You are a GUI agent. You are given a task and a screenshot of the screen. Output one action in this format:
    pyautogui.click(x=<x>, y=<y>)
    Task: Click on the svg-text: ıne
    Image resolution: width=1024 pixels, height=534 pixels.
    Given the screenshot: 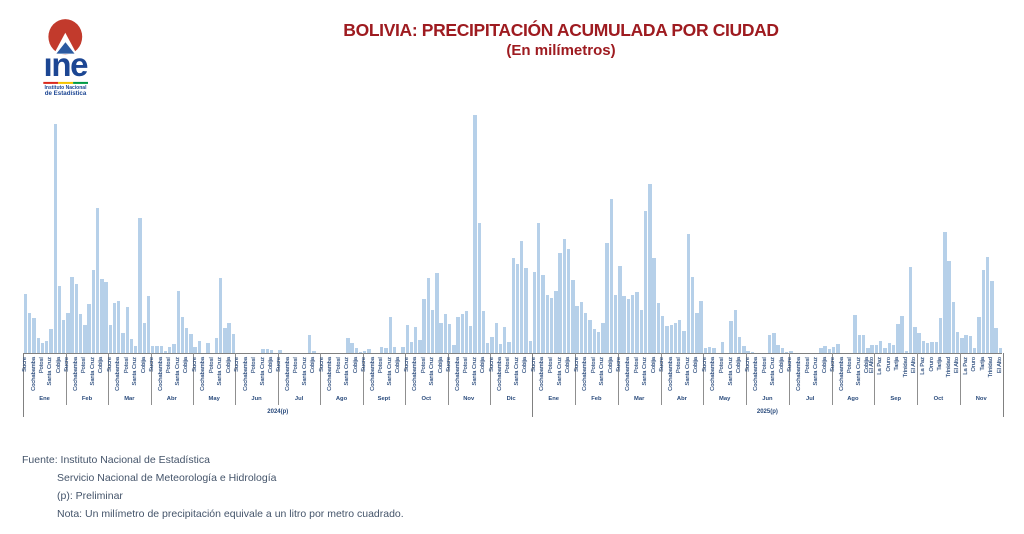 What is the action you would take?
    pyautogui.click(x=66, y=64)
    